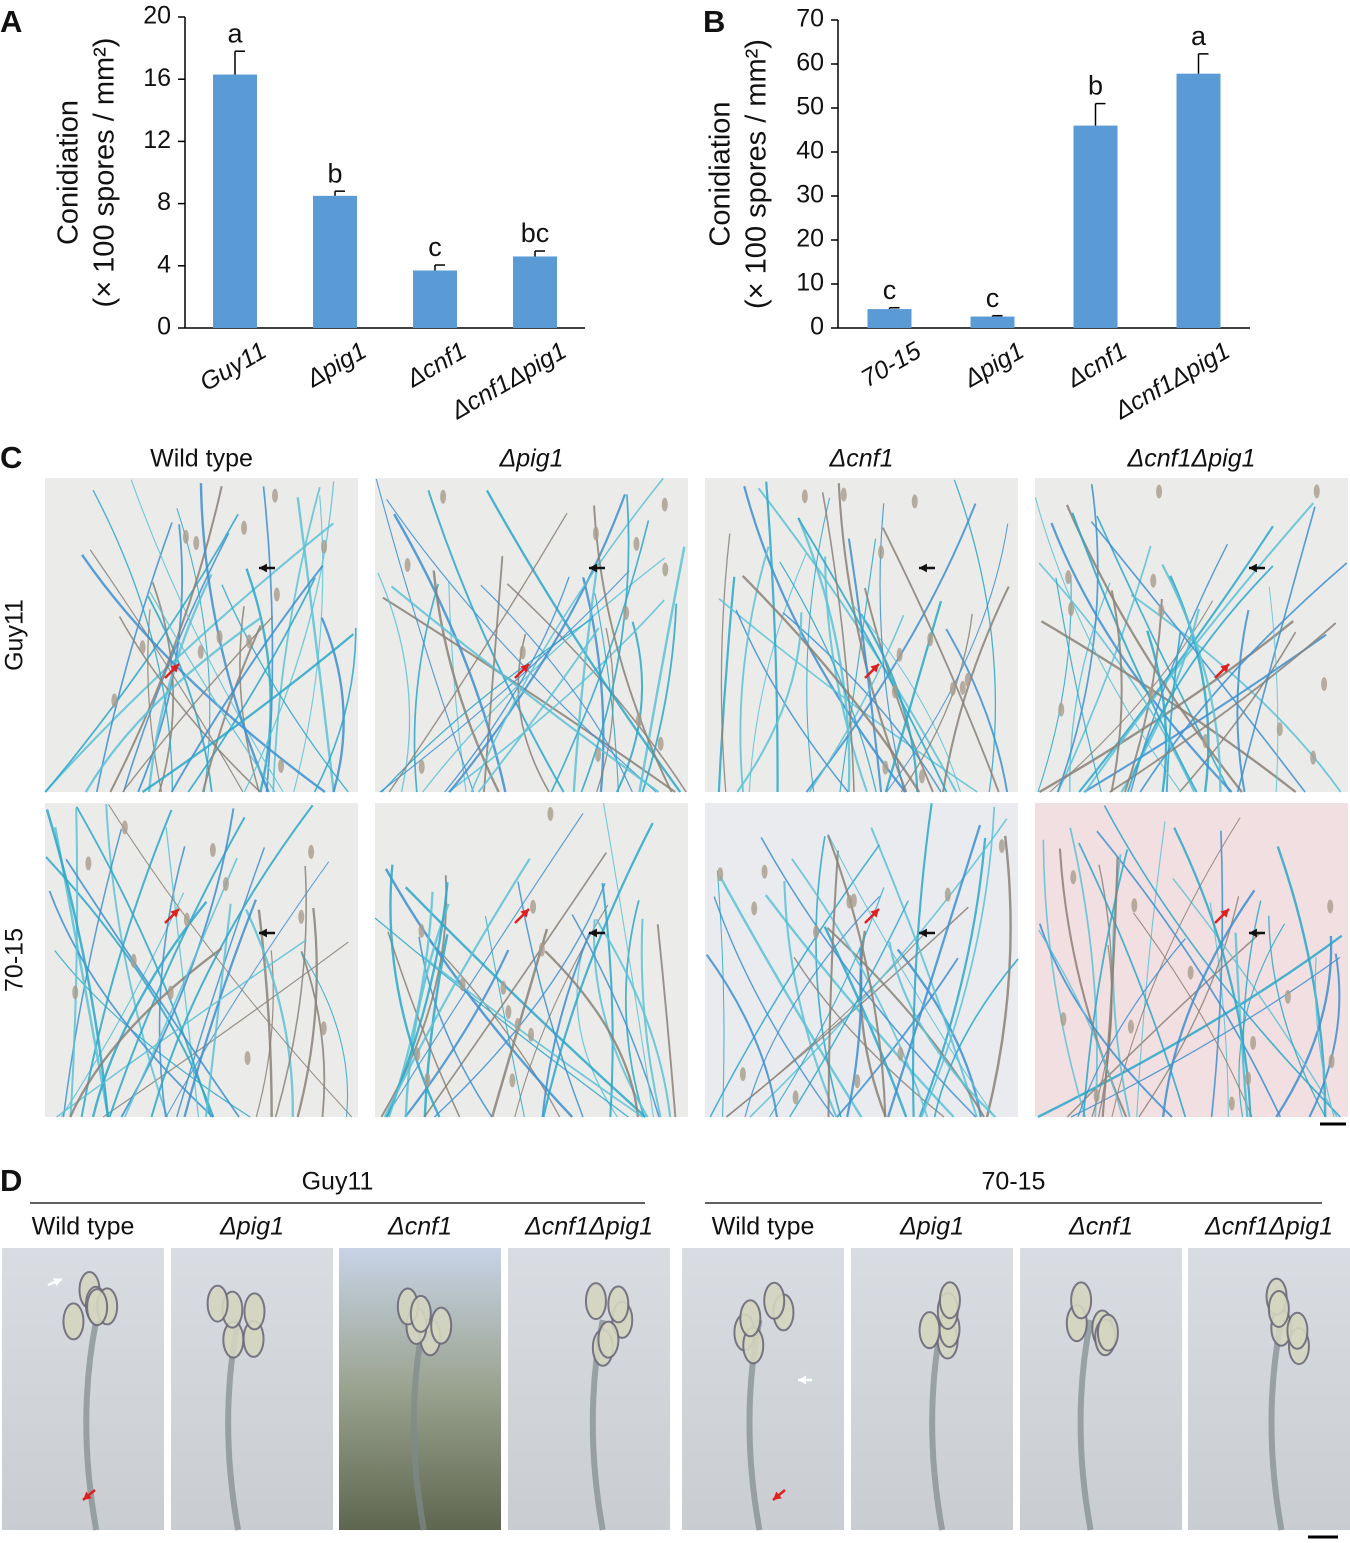  I want to click on conidiophore, so click(418, 1425).